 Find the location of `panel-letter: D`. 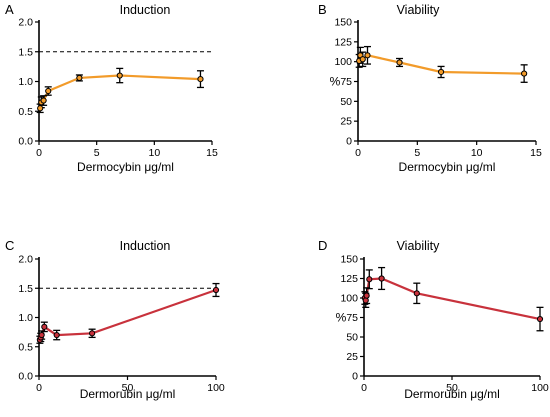

panel-letter: D is located at coordinates (322, 245).